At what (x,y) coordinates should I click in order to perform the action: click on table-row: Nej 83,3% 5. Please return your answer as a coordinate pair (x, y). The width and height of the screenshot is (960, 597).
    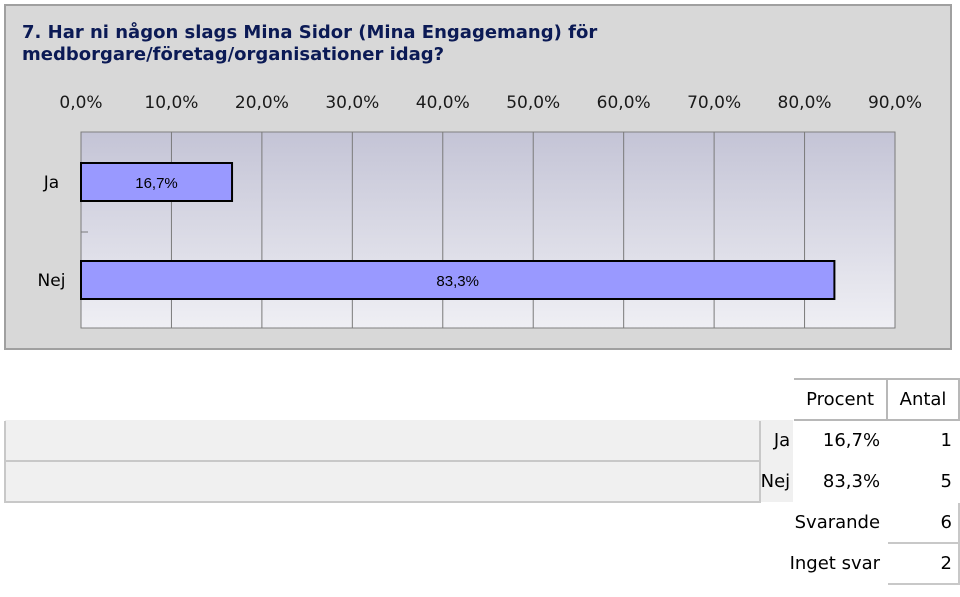
    Looking at the image, I should click on (481, 481).